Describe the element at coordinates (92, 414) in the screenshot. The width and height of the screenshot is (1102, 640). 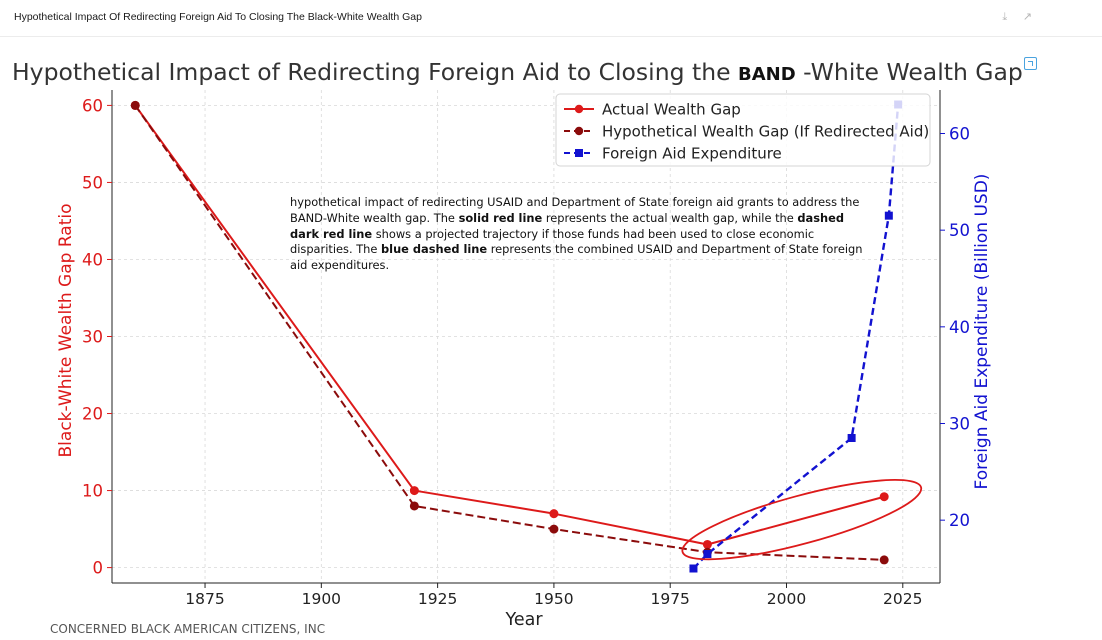
I see `y-left-tick-label: 20` at that location.